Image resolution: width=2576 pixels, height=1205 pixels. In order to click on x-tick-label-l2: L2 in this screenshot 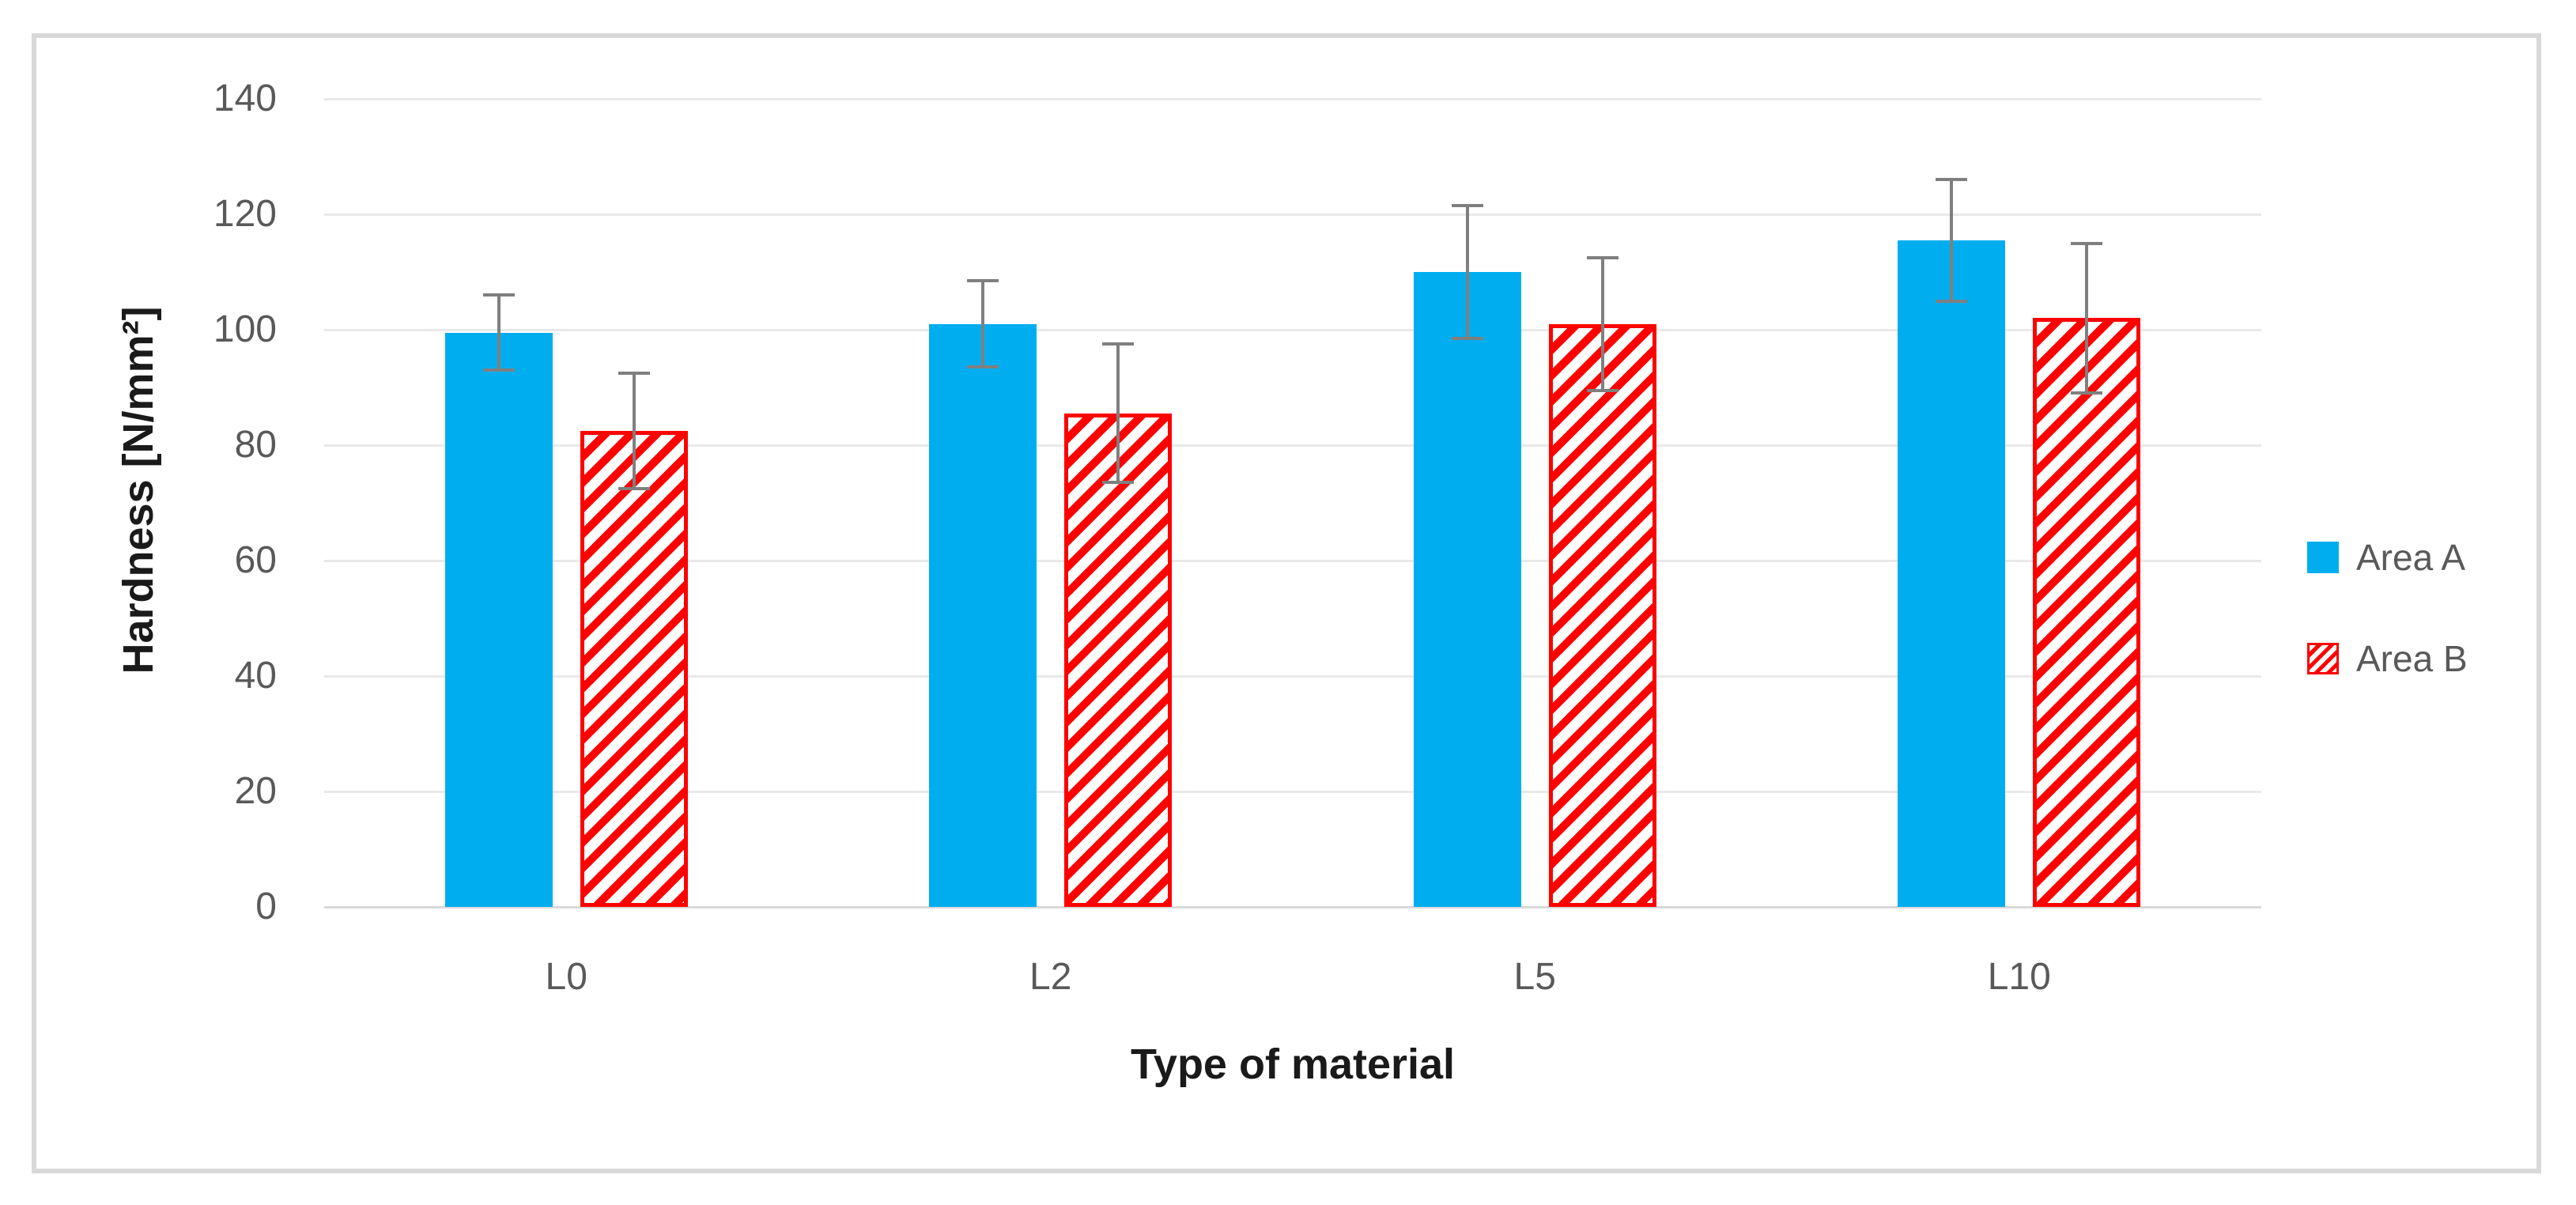, I will do `click(1050, 977)`.